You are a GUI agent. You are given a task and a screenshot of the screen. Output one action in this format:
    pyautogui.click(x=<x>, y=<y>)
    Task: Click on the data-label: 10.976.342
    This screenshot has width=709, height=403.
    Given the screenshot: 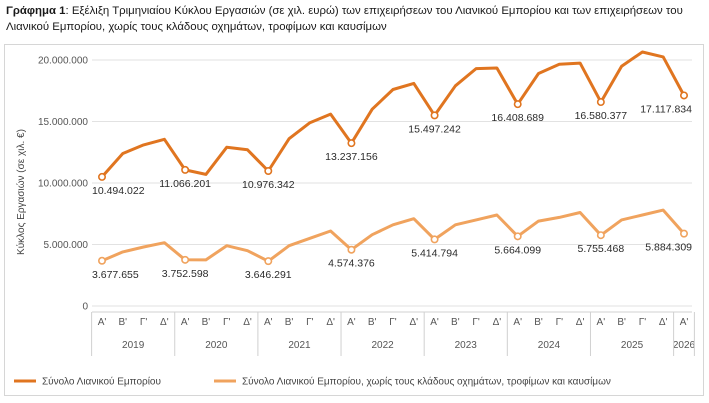 What is the action you would take?
    pyautogui.click(x=268, y=185)
    